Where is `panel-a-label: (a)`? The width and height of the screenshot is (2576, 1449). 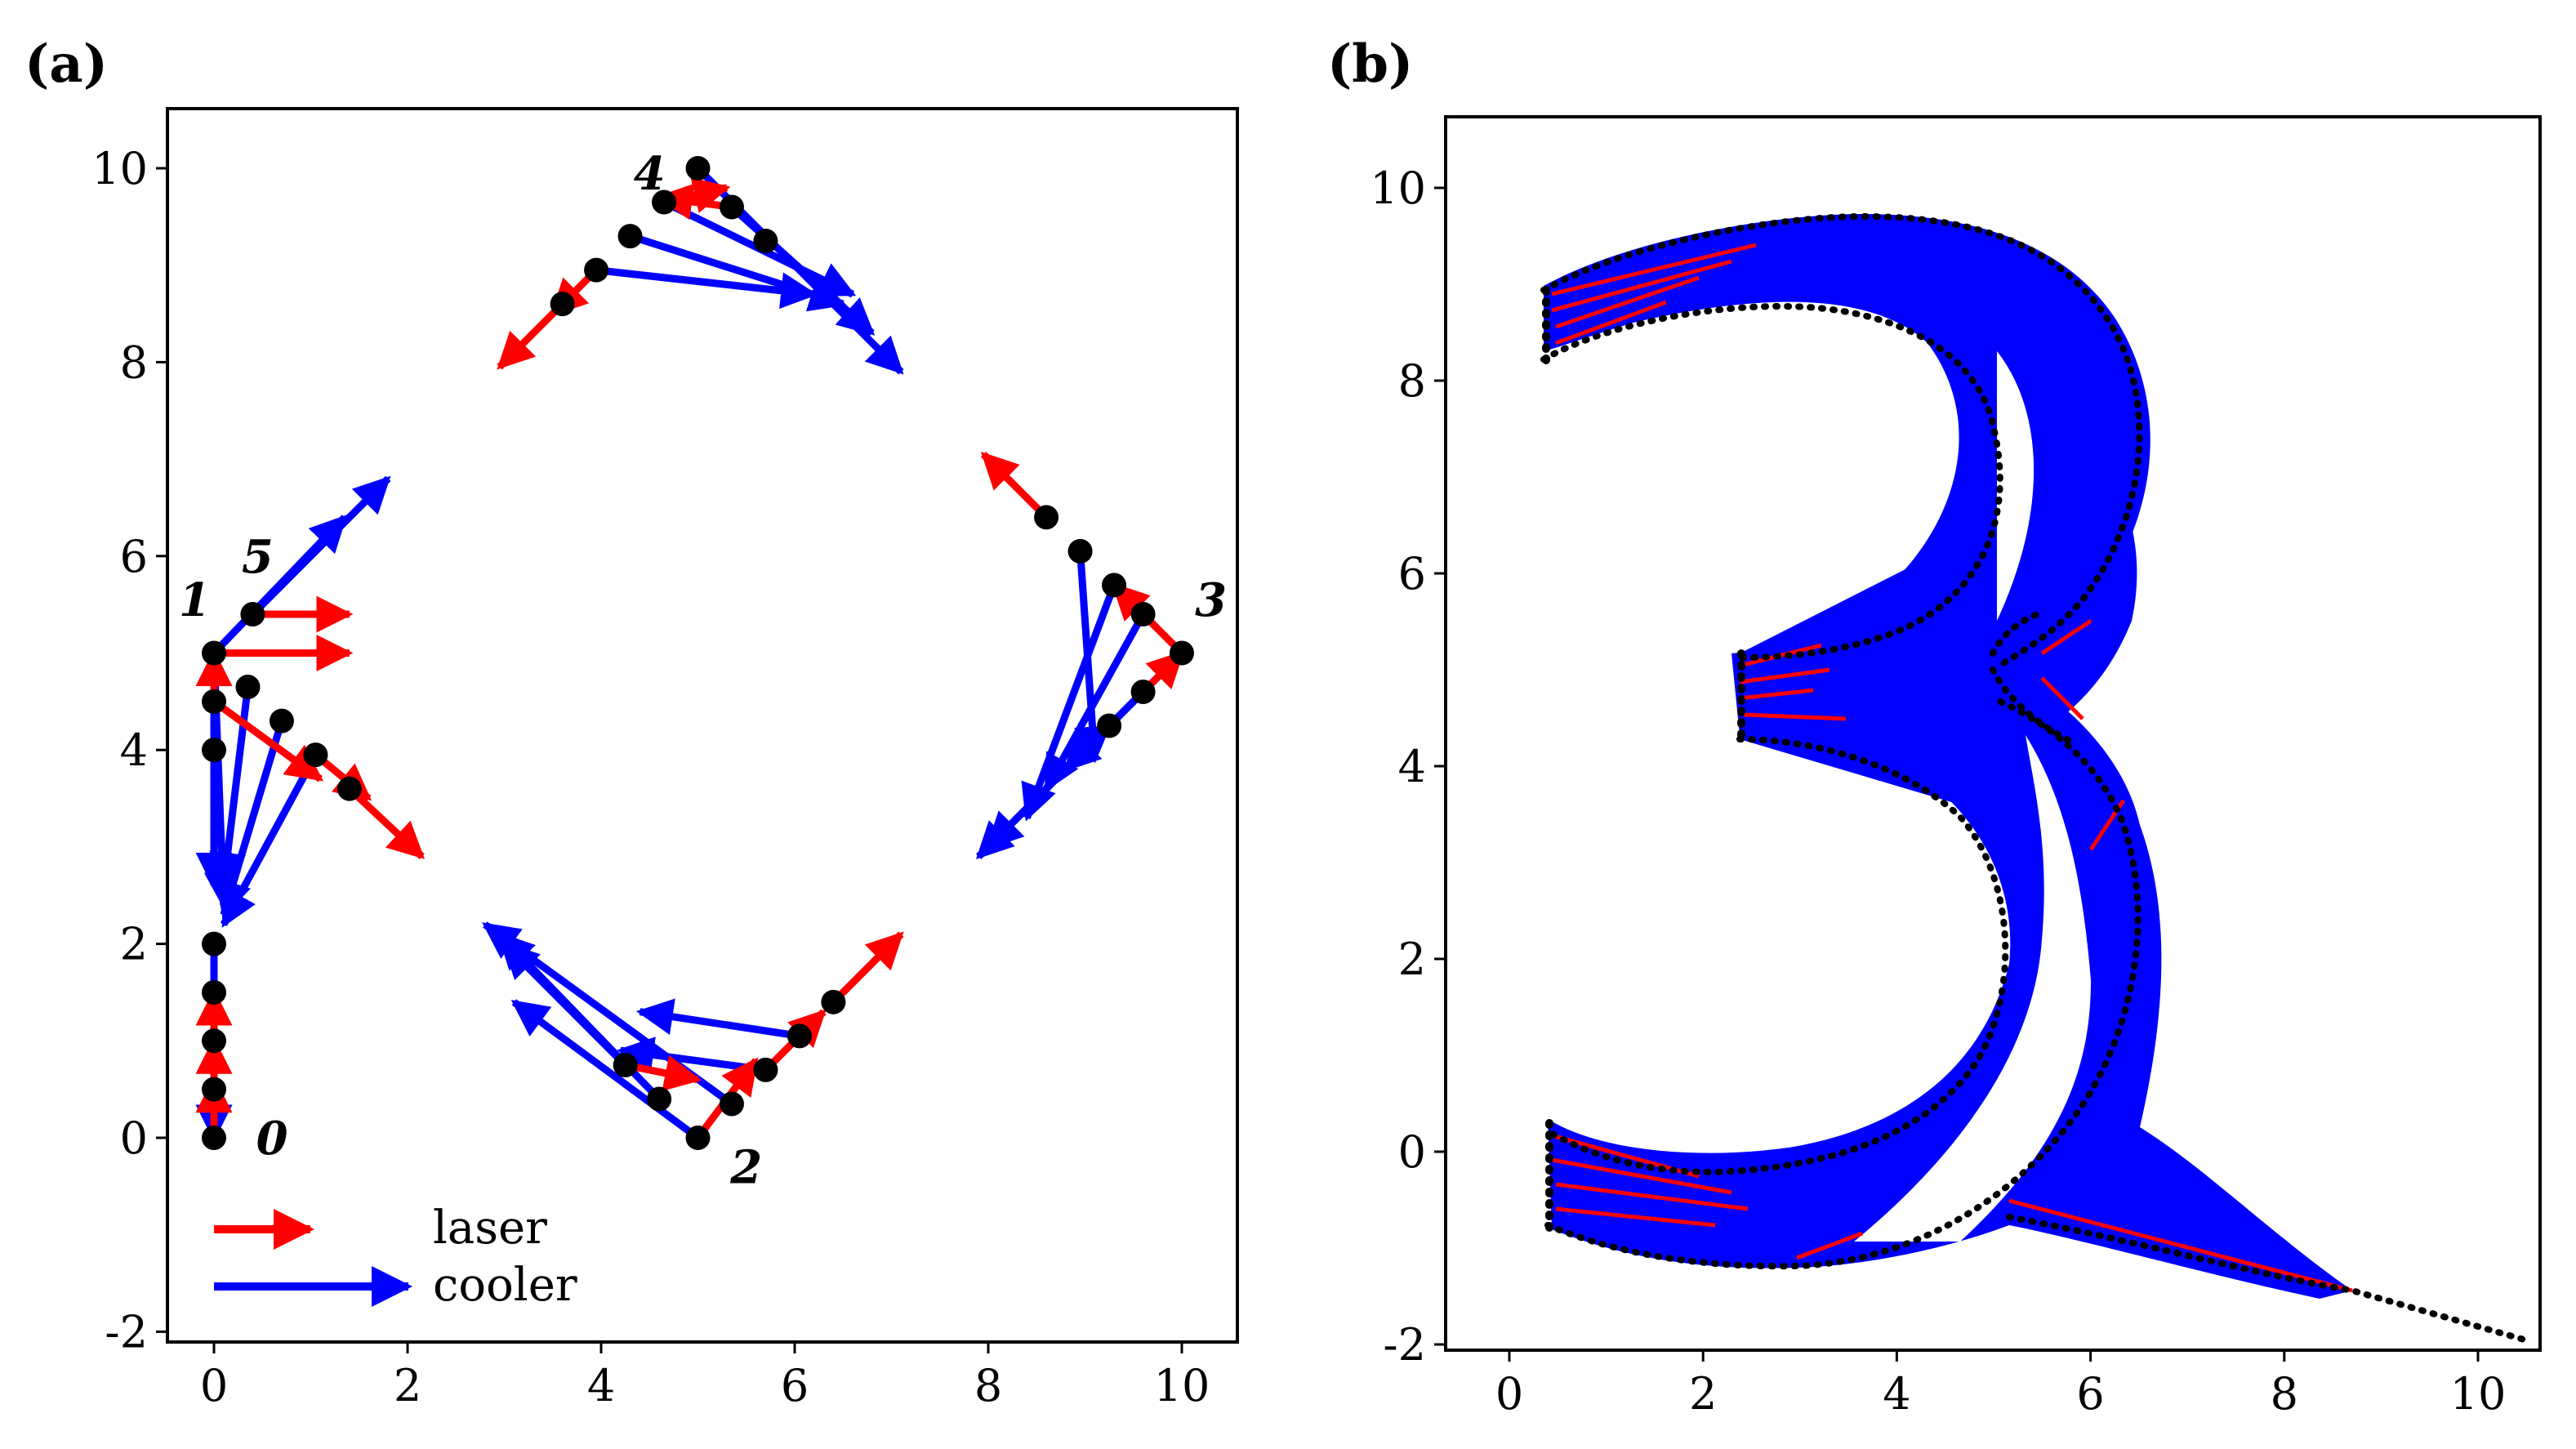 panel-a-label: (a) is located at coordinates (66, 64).